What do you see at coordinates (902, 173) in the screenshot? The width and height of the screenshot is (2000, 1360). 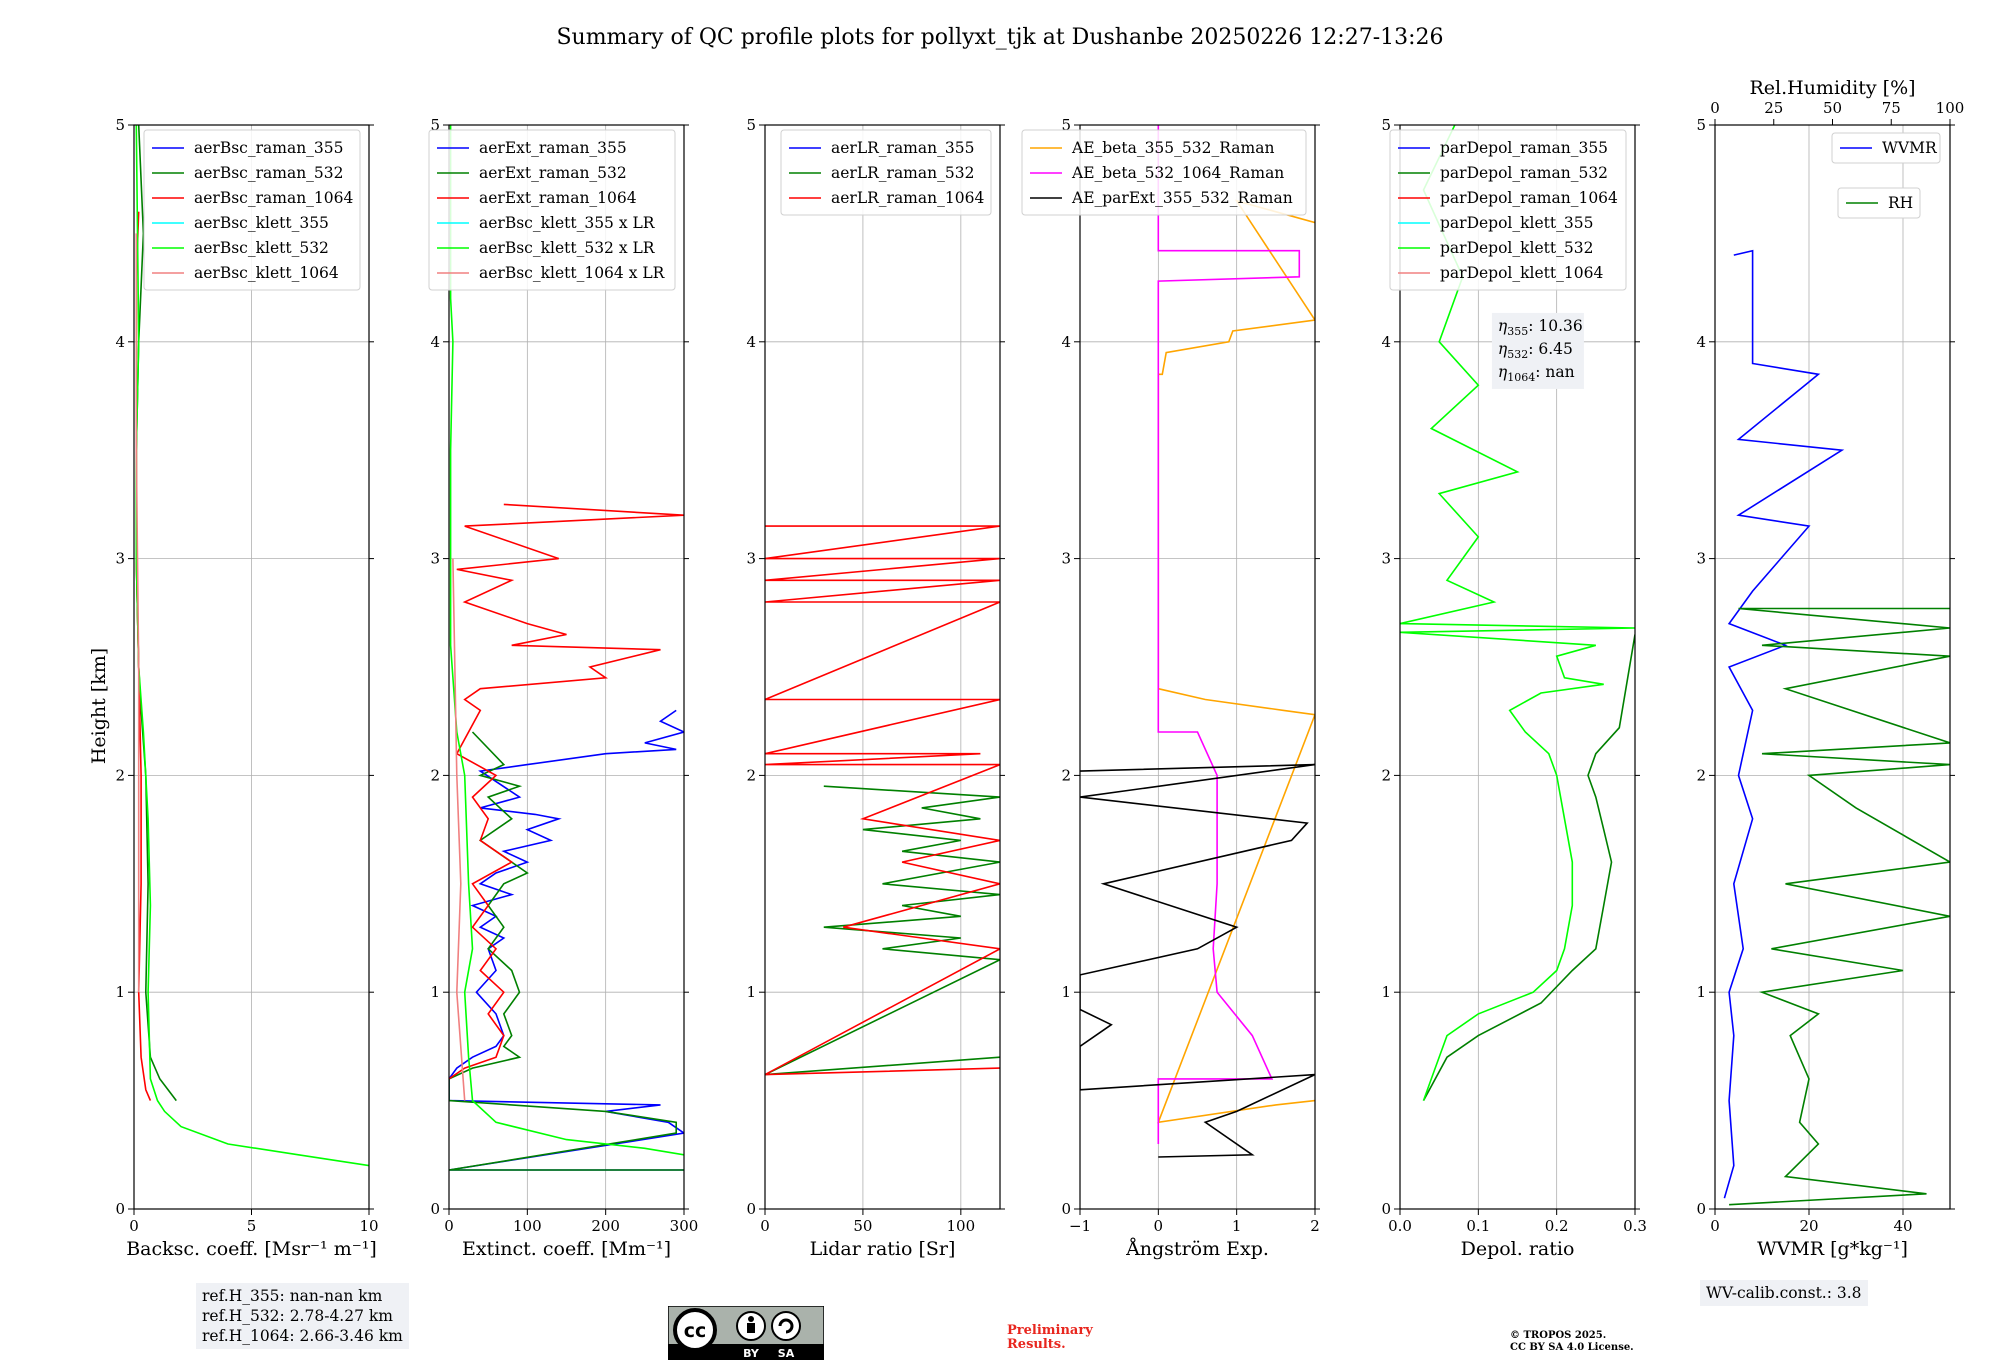 I see `legend-label: aerLR_raman_532` at bounding box center [902, 173].